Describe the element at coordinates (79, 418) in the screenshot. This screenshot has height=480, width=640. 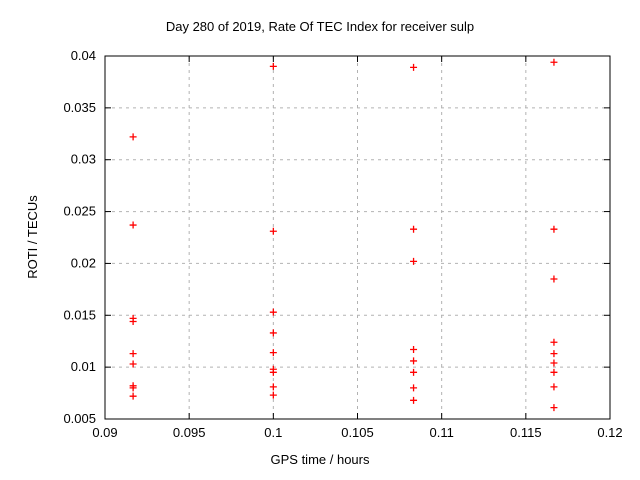
I see `y-tick-label: 0.005` at that location.